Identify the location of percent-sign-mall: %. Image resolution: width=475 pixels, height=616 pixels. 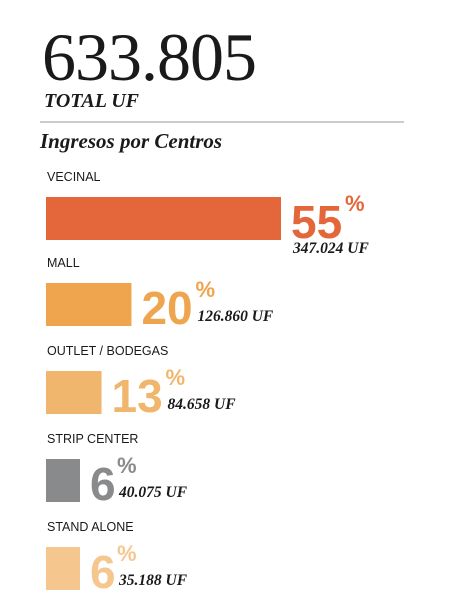
(205, 289).